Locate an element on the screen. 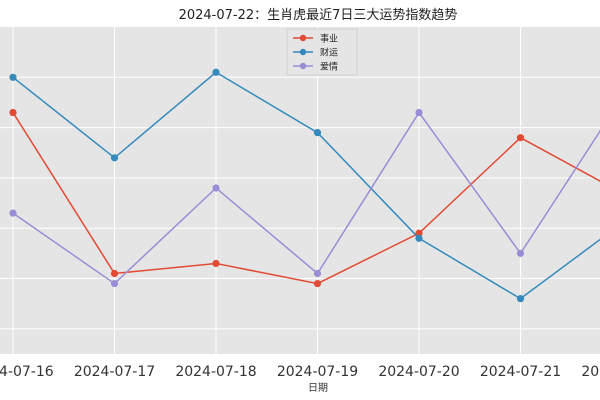  x-tick-label: 2024-07-17 is located at coordinates (114, 372).